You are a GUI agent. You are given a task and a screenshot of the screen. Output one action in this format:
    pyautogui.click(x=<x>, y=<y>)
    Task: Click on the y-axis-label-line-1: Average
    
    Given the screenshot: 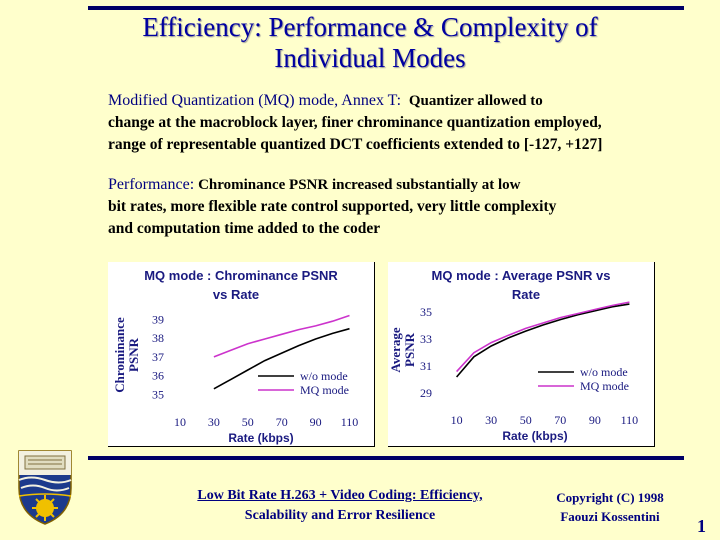 What is the action you would take?
    pyautogui.click(x=395, y=349)
    